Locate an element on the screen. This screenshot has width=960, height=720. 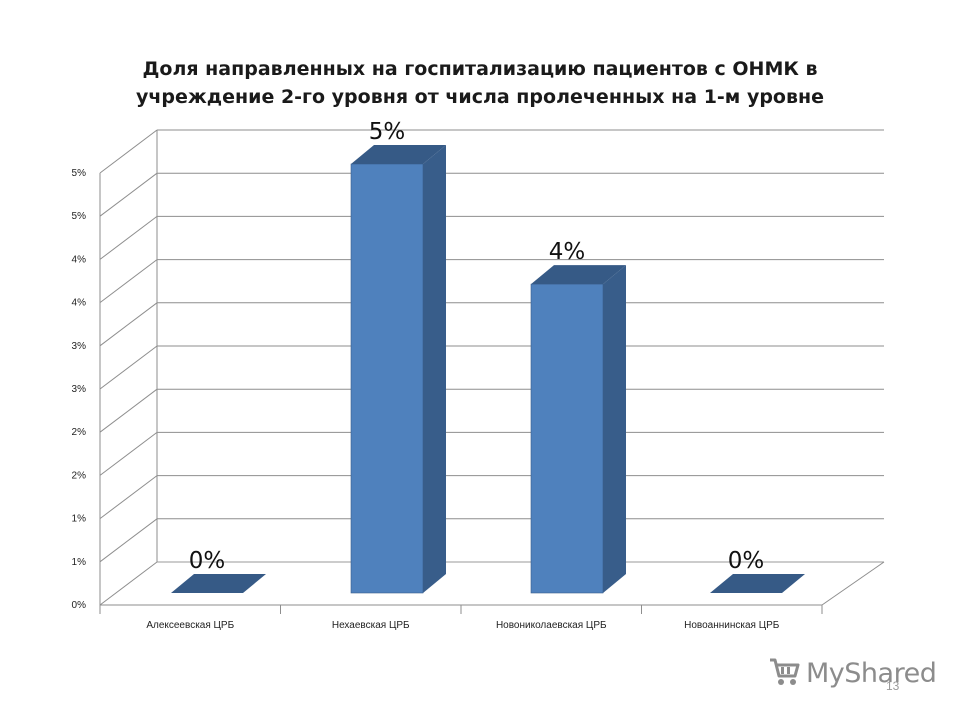
y-tick-label: 0% is located at coordinates (79, 605).